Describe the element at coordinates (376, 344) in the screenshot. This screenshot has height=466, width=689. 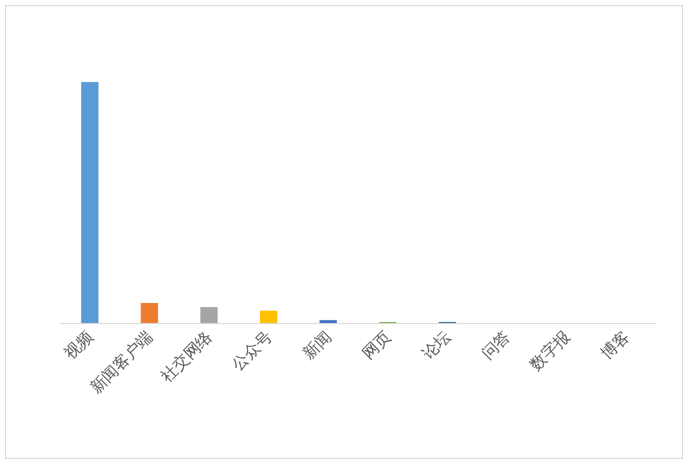
I see `x-tick-label: 网页` at that location.